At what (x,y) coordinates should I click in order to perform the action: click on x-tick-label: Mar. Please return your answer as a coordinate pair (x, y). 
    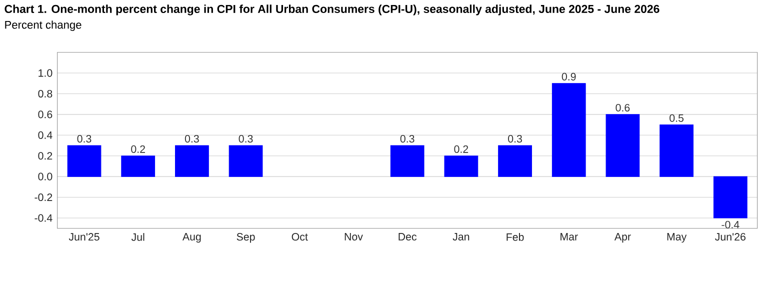
    Looking at the image, I should click on (569, 236).